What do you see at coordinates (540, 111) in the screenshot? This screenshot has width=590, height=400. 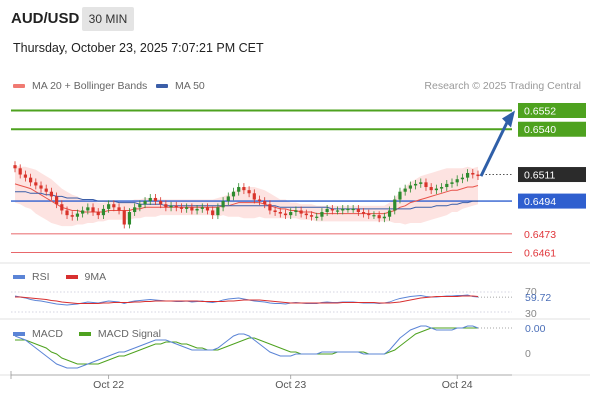 I see `level-label-0.6552: 0.6552` at bounding box center [540, 111].